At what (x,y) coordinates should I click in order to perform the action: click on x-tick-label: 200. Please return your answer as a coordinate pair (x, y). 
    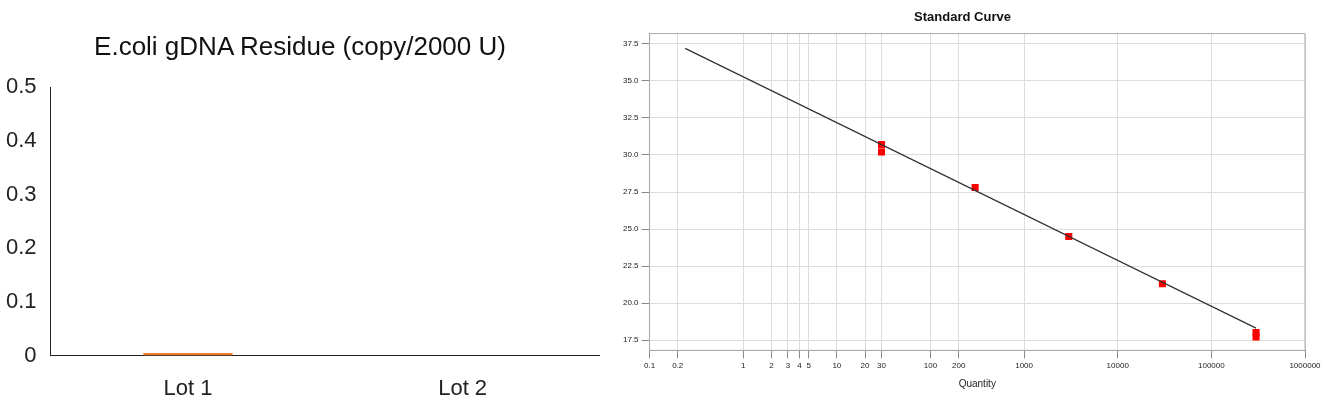
    Looking at the image, I should click on (958, 366).